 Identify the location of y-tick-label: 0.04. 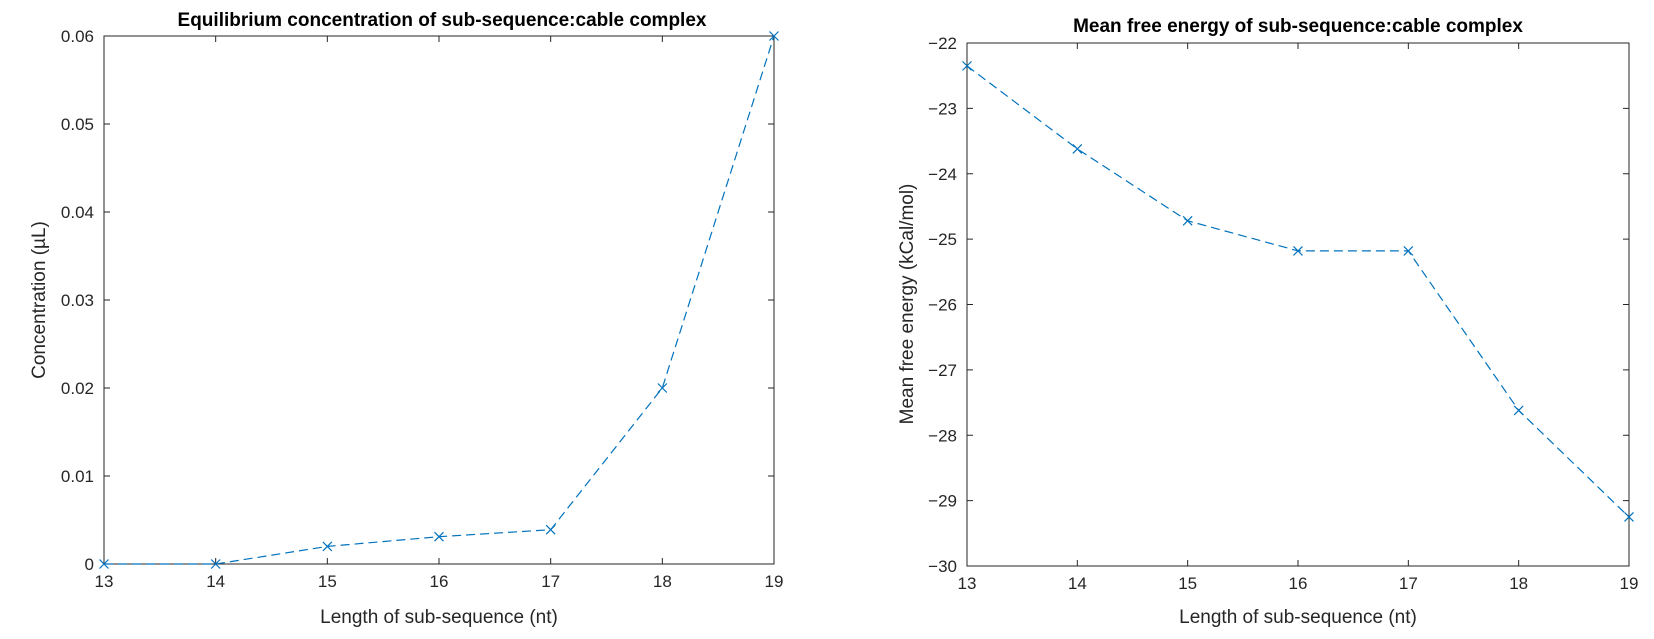
(77, 212).